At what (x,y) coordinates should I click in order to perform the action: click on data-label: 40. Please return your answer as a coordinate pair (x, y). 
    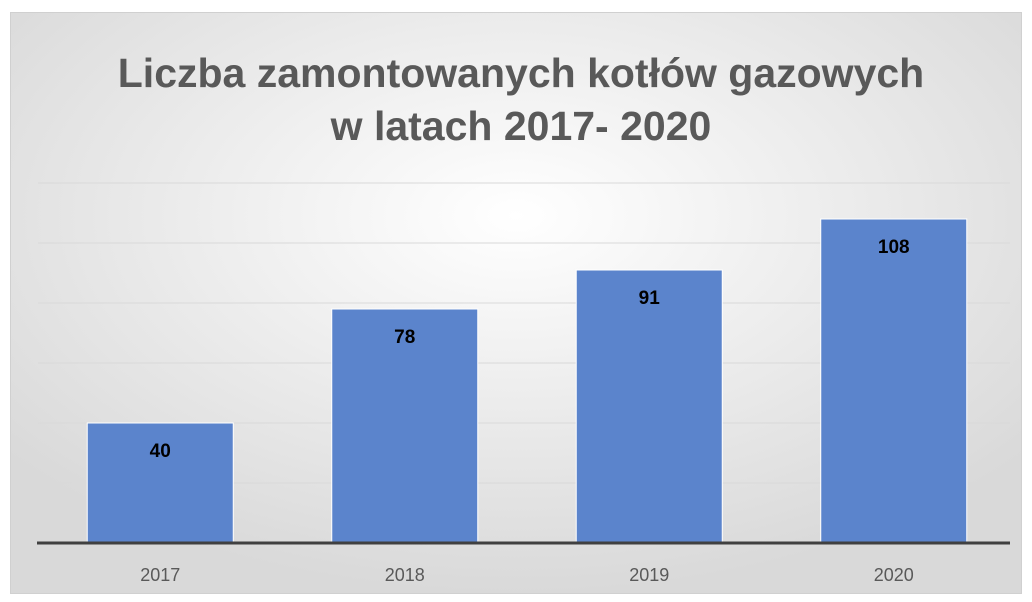
    Looking at the image, I should click on (160, 451).